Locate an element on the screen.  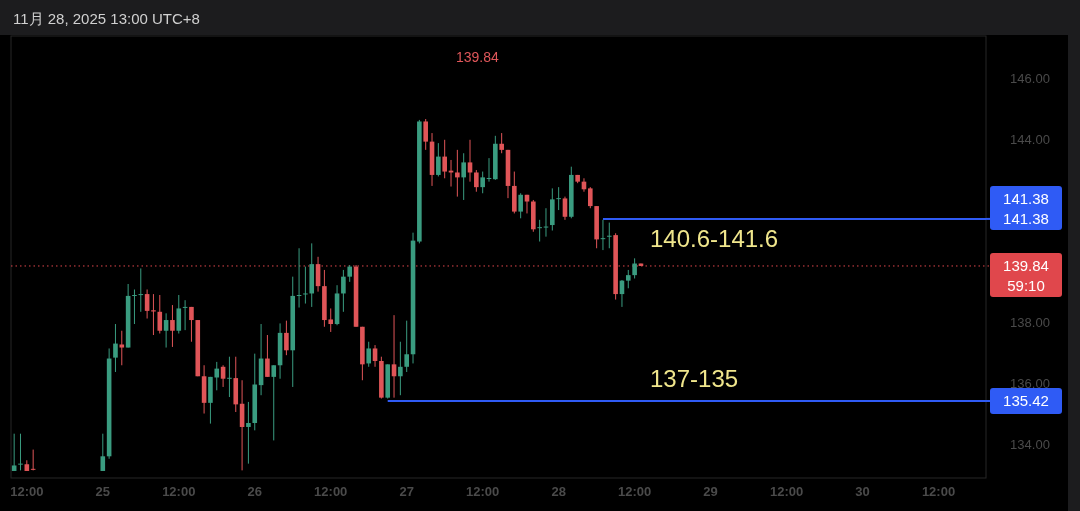
y-tick-label: 138.00 is located at coordinates (1030, 323).